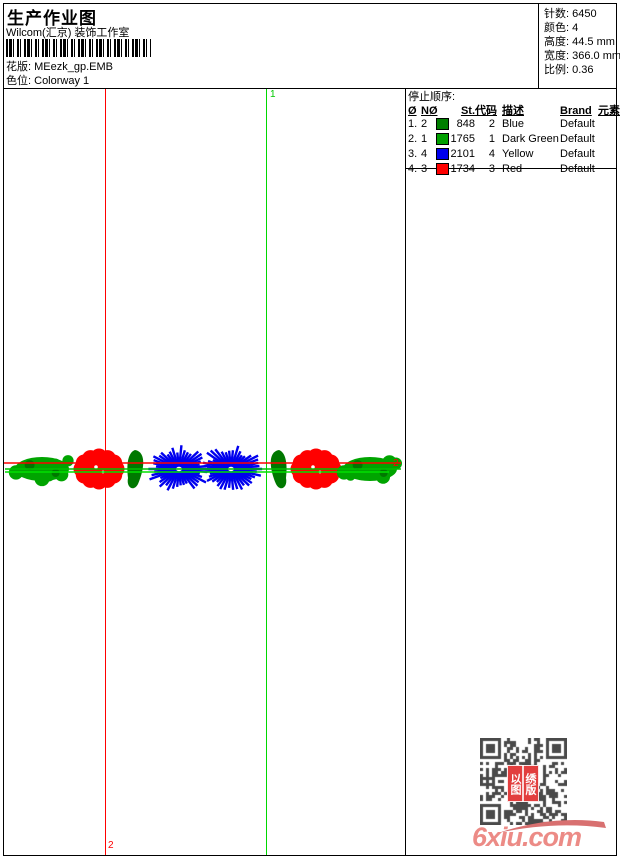 The width and height of the screenshot is (620, 860). Describe the element at coordinates (491, 169) in the screenshot. I see `row-thread-code: 3` at that location.